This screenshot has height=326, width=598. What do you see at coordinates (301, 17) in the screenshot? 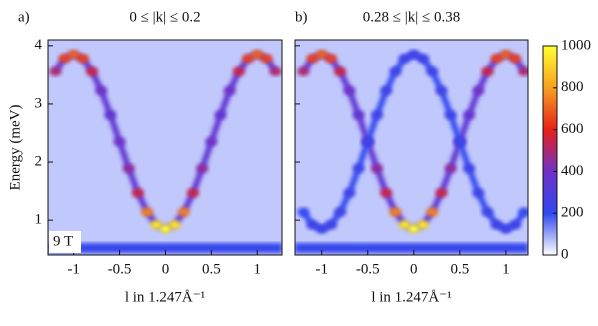
I see `panel-label: b)` at bounding box center [301, 17].